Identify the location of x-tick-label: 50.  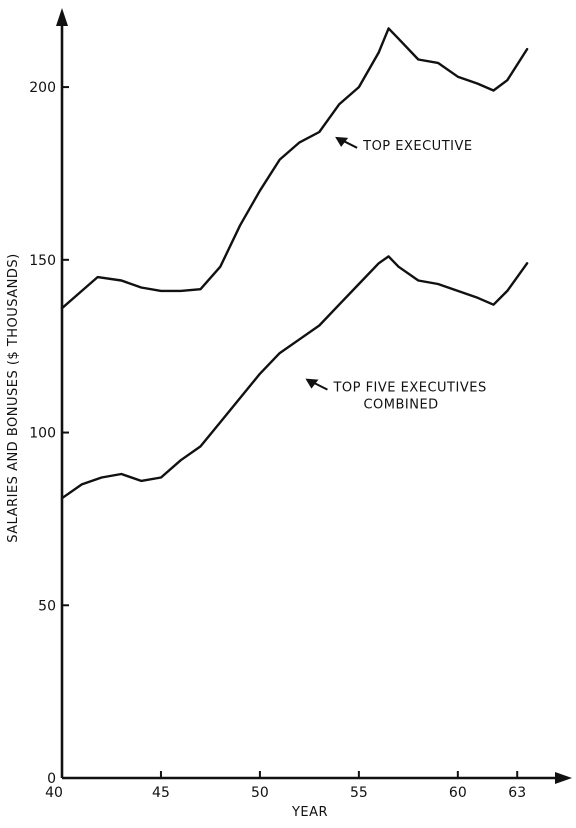
(260, 793).